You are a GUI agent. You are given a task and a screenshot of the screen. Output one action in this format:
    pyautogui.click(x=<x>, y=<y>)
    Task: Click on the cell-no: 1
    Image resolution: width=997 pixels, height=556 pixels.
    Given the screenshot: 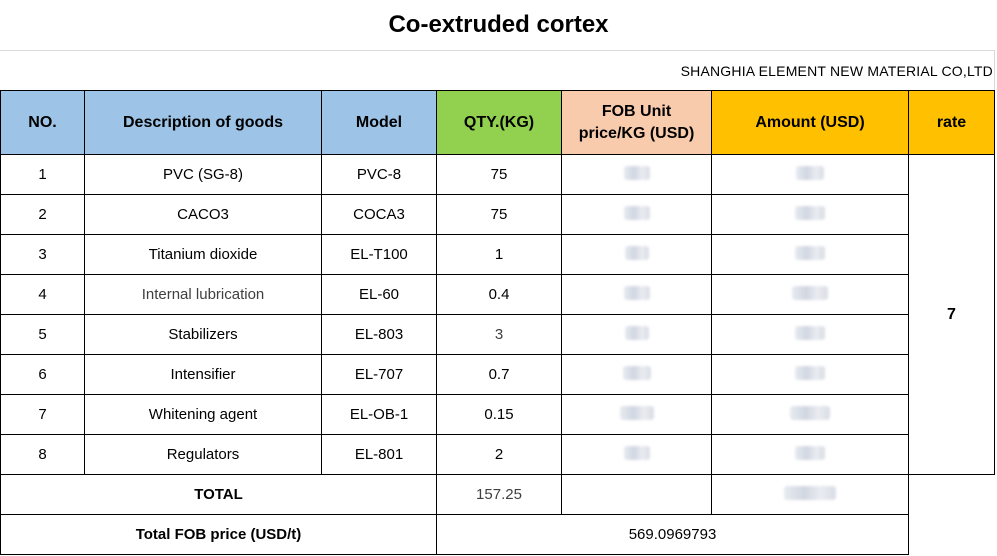 What is the action you would take?
    pyautogui.click(x=42, y=174)
    